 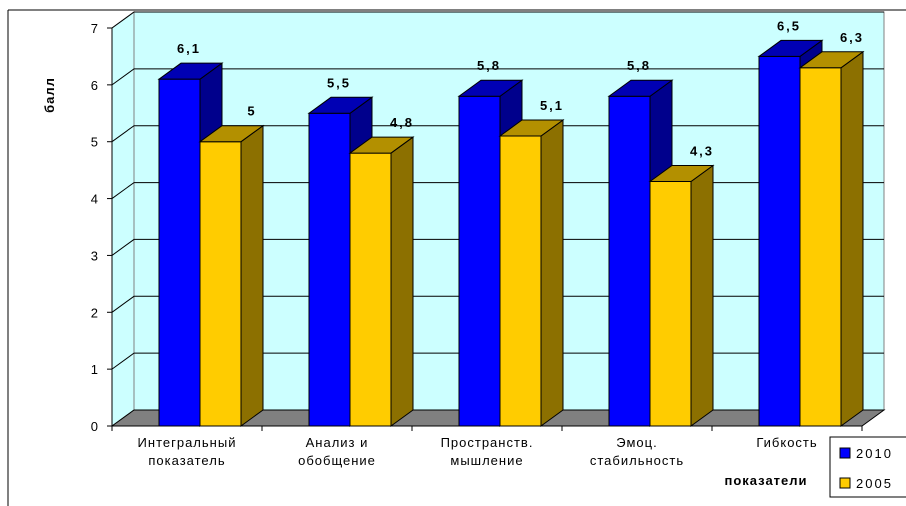 I want to click on data-label: 4,8, so click(x=402, y=122).